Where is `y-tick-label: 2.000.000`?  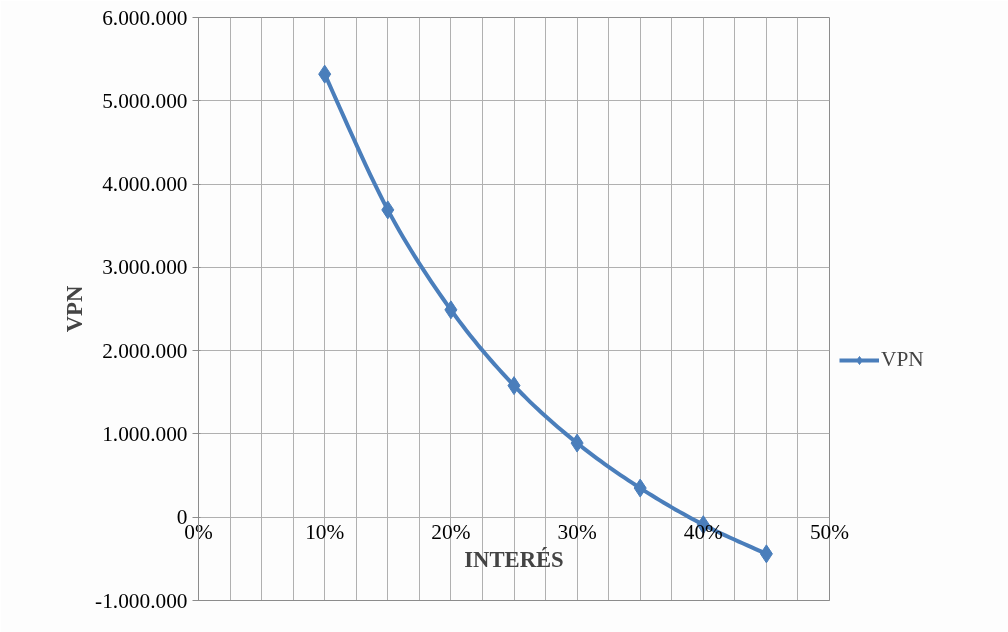
y-tick-label: 2.000.000 is located at coordinates (145, 350).